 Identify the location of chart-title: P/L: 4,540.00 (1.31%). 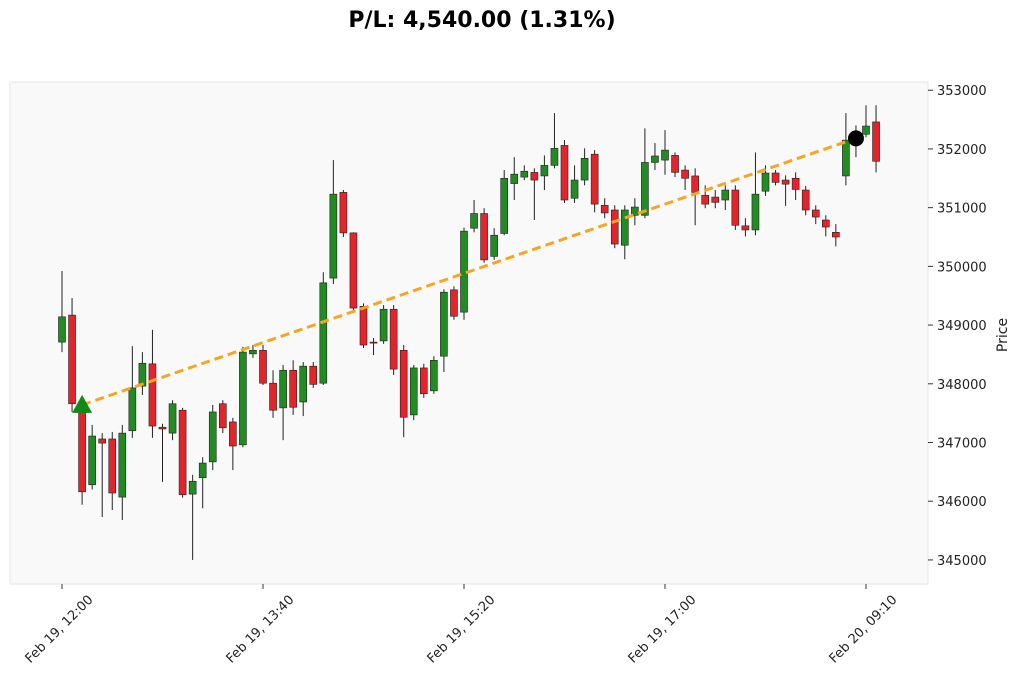
(481, 20).